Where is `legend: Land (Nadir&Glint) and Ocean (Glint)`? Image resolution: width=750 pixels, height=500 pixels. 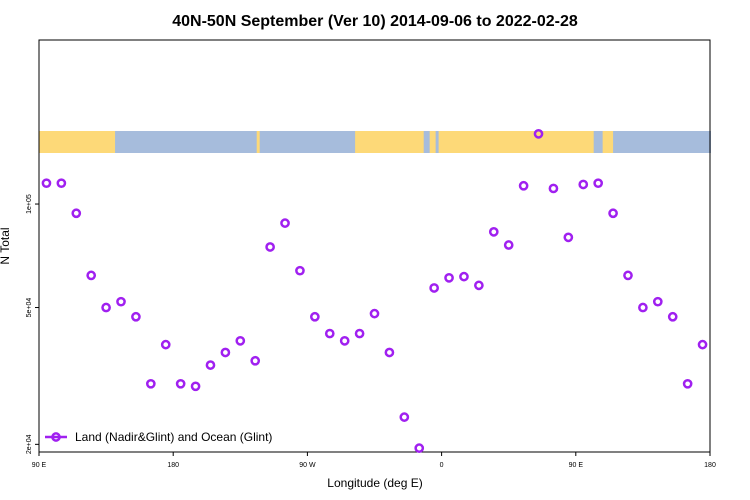 legend: Land (Nadir&Glint) and Ocean (Glint) is located at coordinates (158, 437).